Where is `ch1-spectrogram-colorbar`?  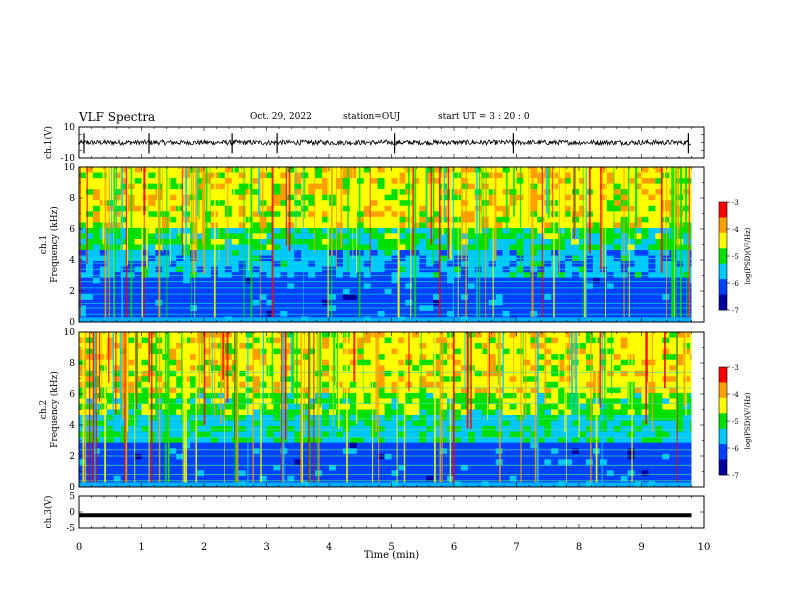 ch1-spectrogram-colorbar is located at coordinates (724, 256).